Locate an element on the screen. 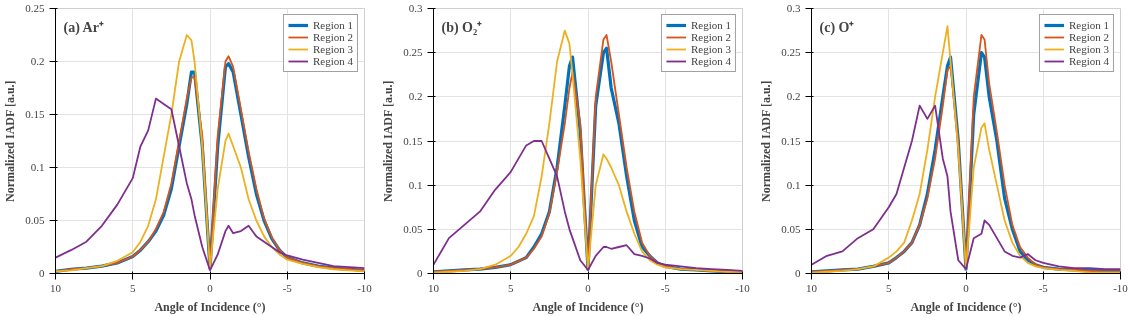 This screenshot has height=316, width=1136. text: (a) Ar⁺ is located at coordinates (83, 27).